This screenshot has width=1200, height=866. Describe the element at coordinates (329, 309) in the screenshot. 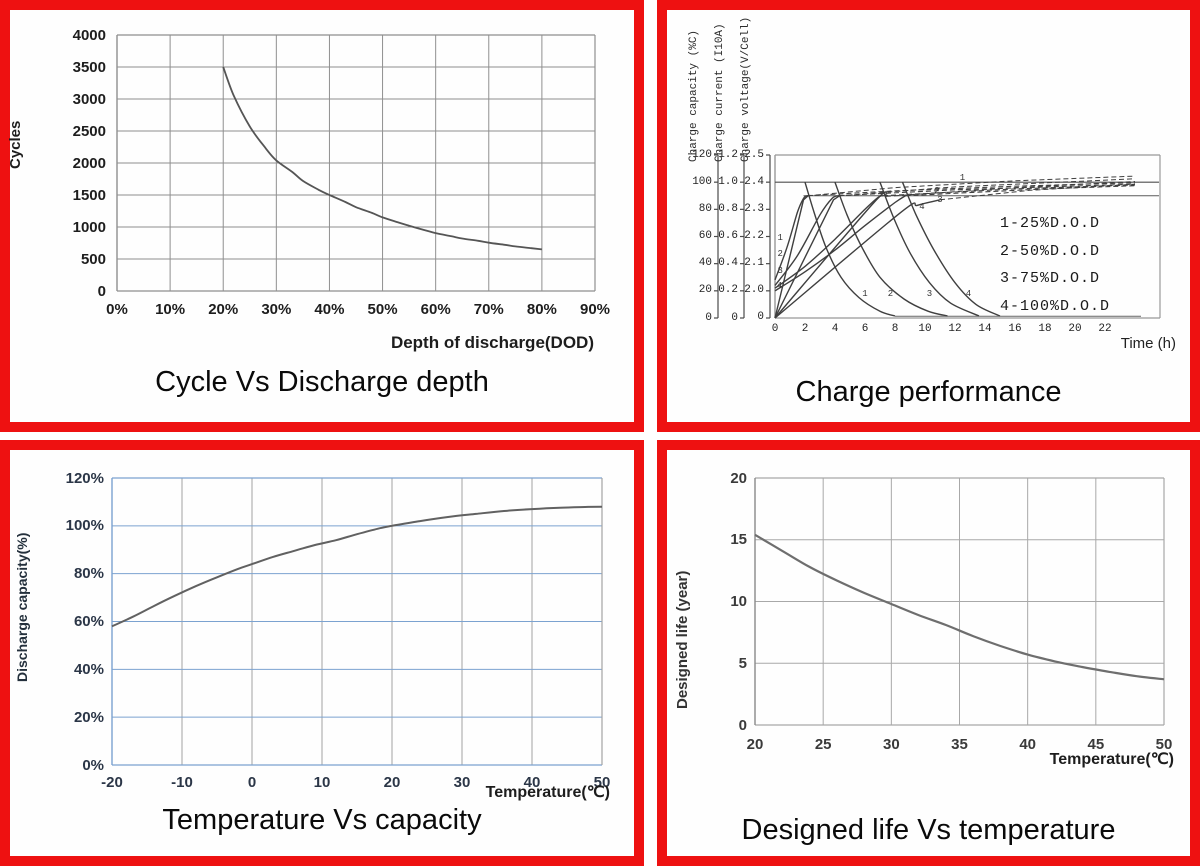

I see `x-tick-label: 40%` at that location.